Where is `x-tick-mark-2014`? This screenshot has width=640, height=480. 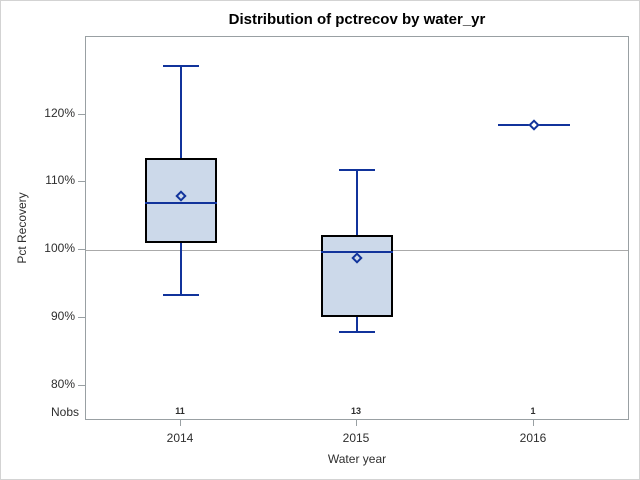
x-tick-mark-2014 is located at coordinates (180, 422).